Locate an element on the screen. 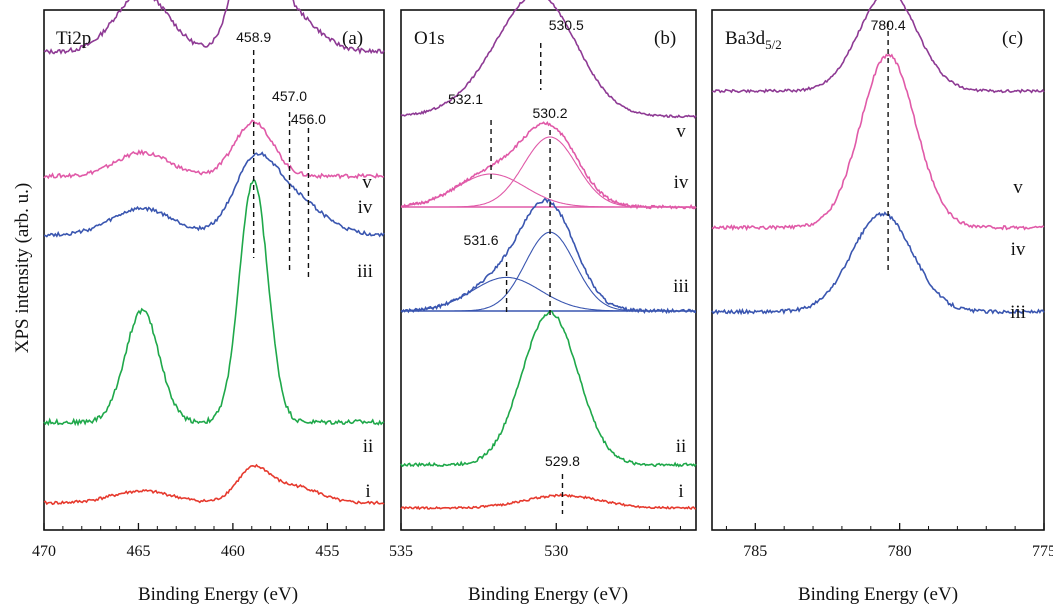 Image resolution: width=1053 pixels, height=609 pixels. panel-c-x-ticks: 785 780 775 is located at coordinates (889, 541).